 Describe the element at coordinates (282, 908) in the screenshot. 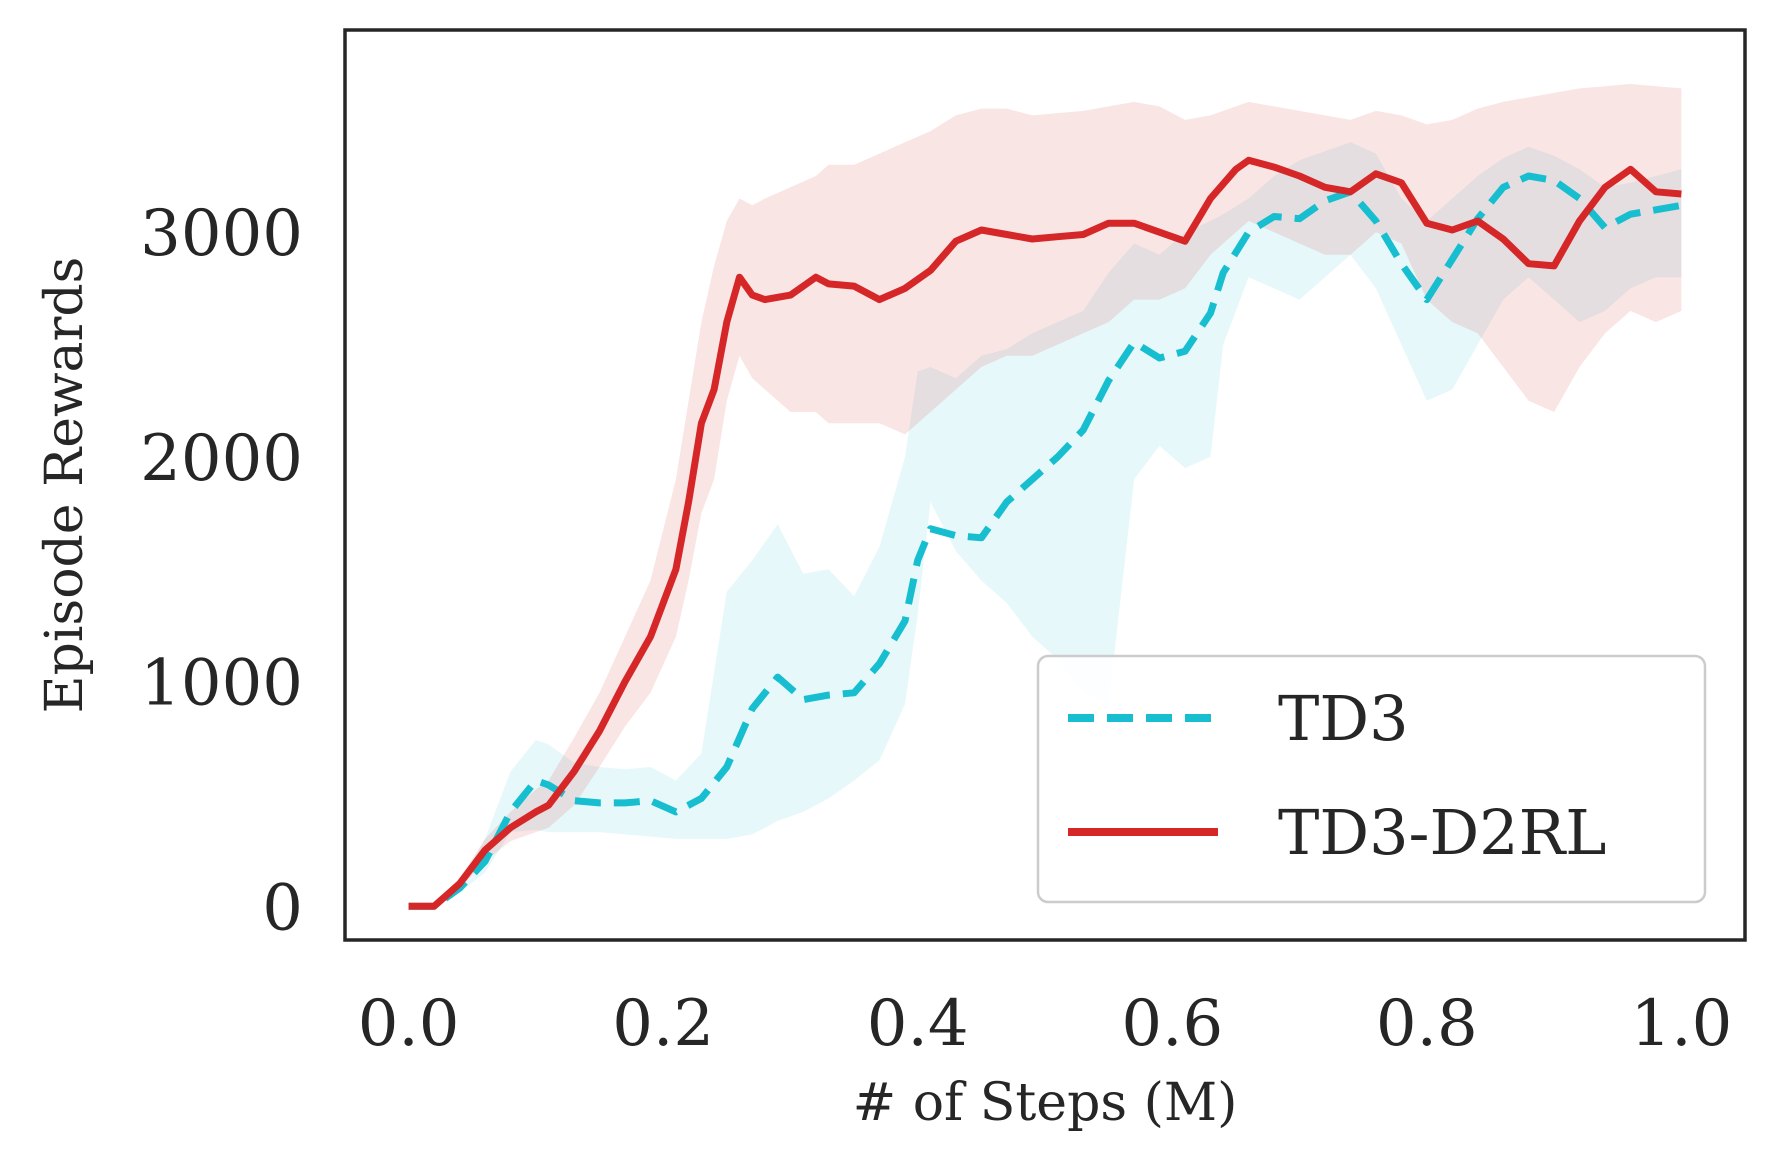

I see `y-tick-label: 0` at that location.